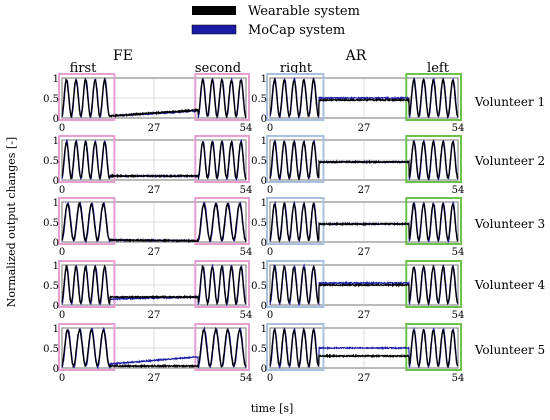 Image resolution: width=550 pixels, height=420 pixels. What do you see at coordinates (296, 68) in the screenshot?
I see `sublabel-right: right` at bounding box center [296, 68].